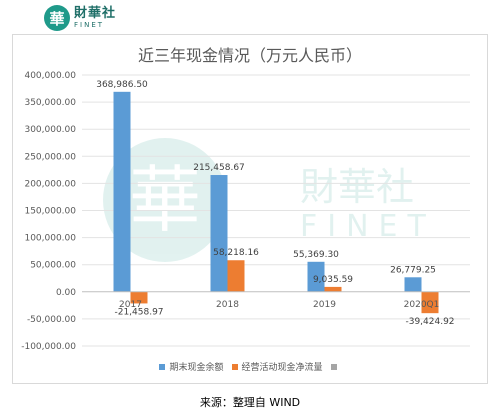  I want to click on y-tick-label: -50,000.00, so click(51, 320).